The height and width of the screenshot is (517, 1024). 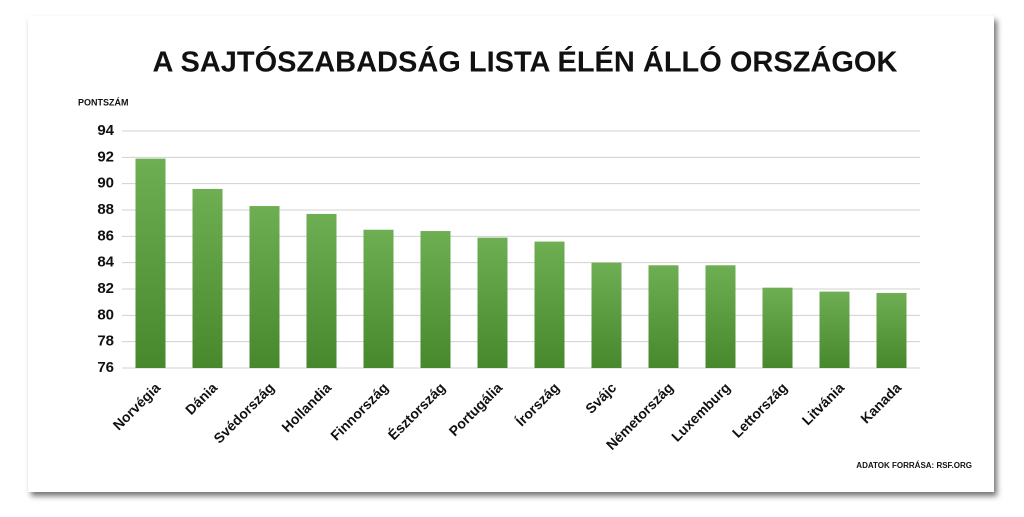 What do you see at coordinates (105, 209) in the screenshot?
I see `y-tick-label: 88` at bounding box center [105, 209].